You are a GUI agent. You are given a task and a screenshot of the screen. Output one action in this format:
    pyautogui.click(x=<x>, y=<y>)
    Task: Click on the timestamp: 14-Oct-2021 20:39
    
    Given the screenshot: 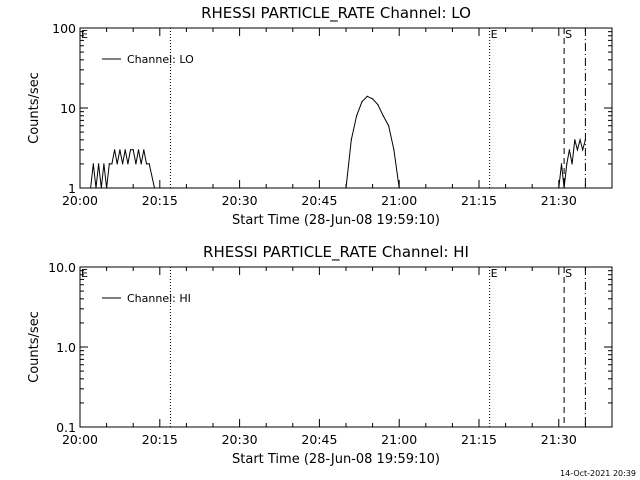 What is the action you would take?
    pyautogui.click(x=598, y=473)
    